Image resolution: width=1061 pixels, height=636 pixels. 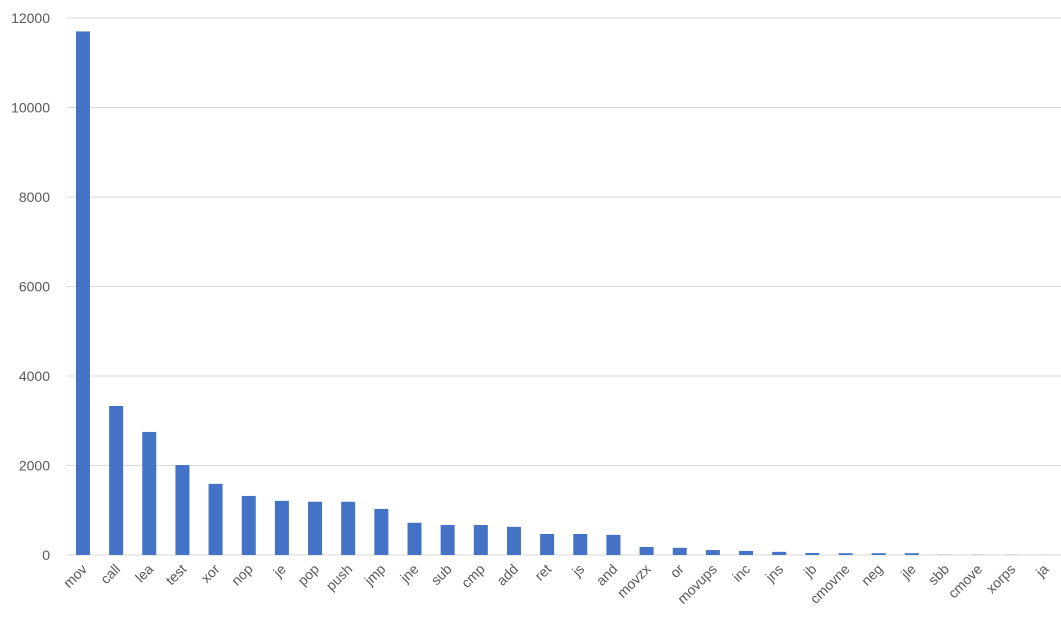 I want to click on x-tick-label: xor, so click(x=210, y=573).